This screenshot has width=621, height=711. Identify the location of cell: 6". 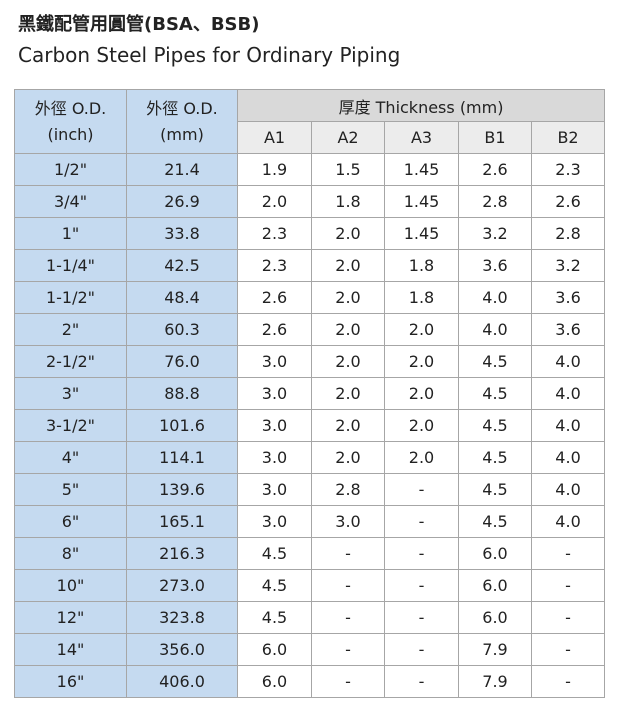
(70, 521).